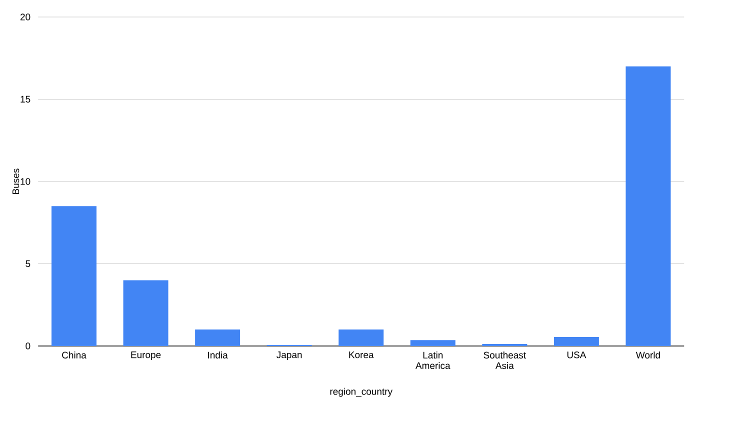  What do you see at coordinates (25, 99) in the screenshot?
I see `y-tick-label: 15` at bounding box center [25, 99].